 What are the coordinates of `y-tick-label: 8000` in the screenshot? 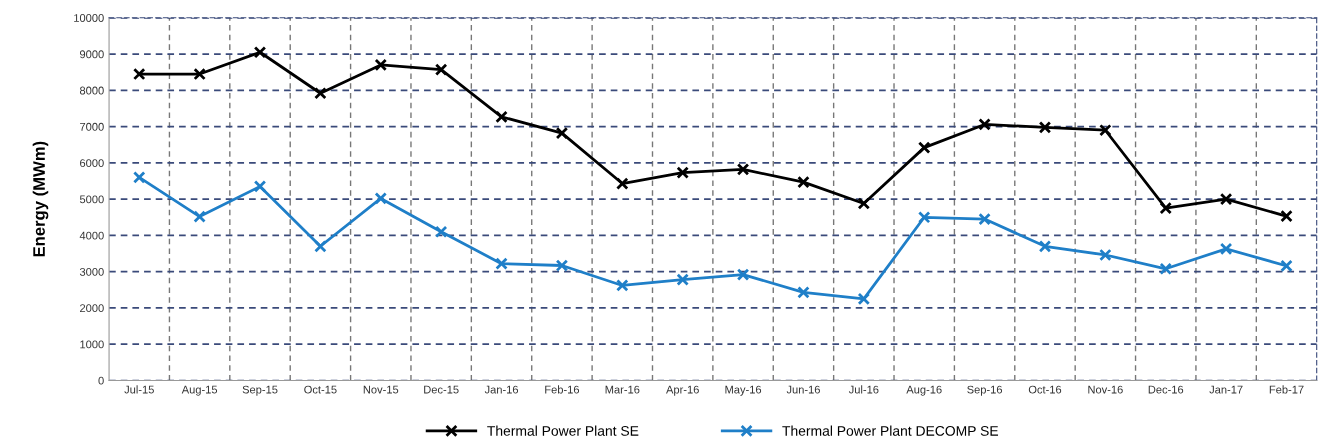 It's located at (91, 90).